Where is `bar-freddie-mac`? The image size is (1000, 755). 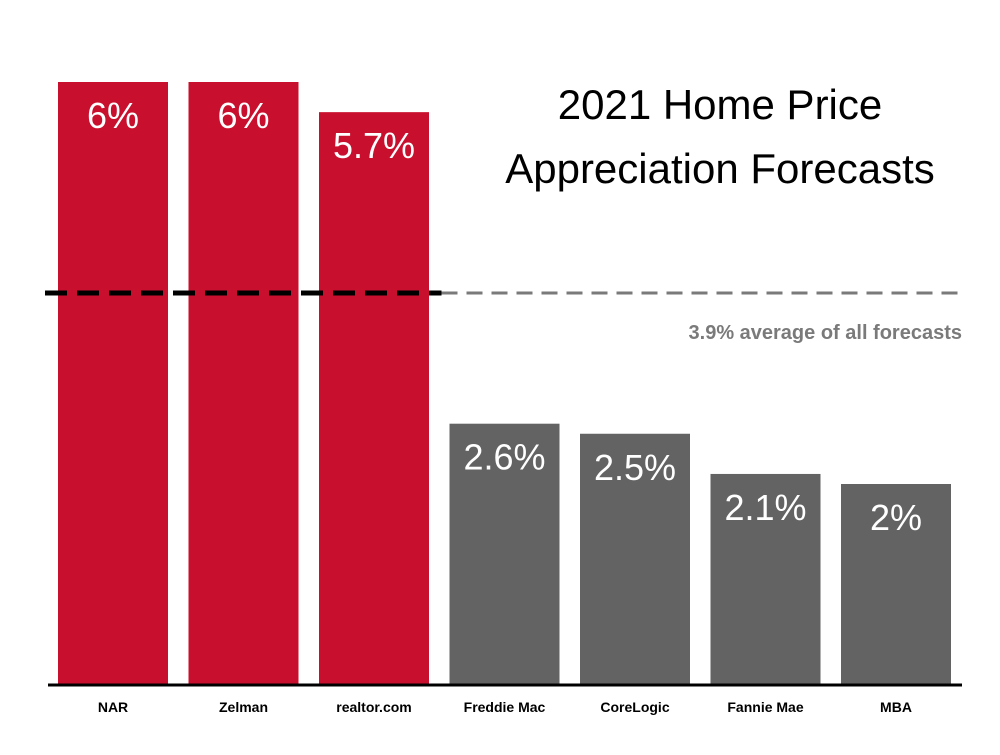
bar-freddie-mac is located at coordinates (504, 554).